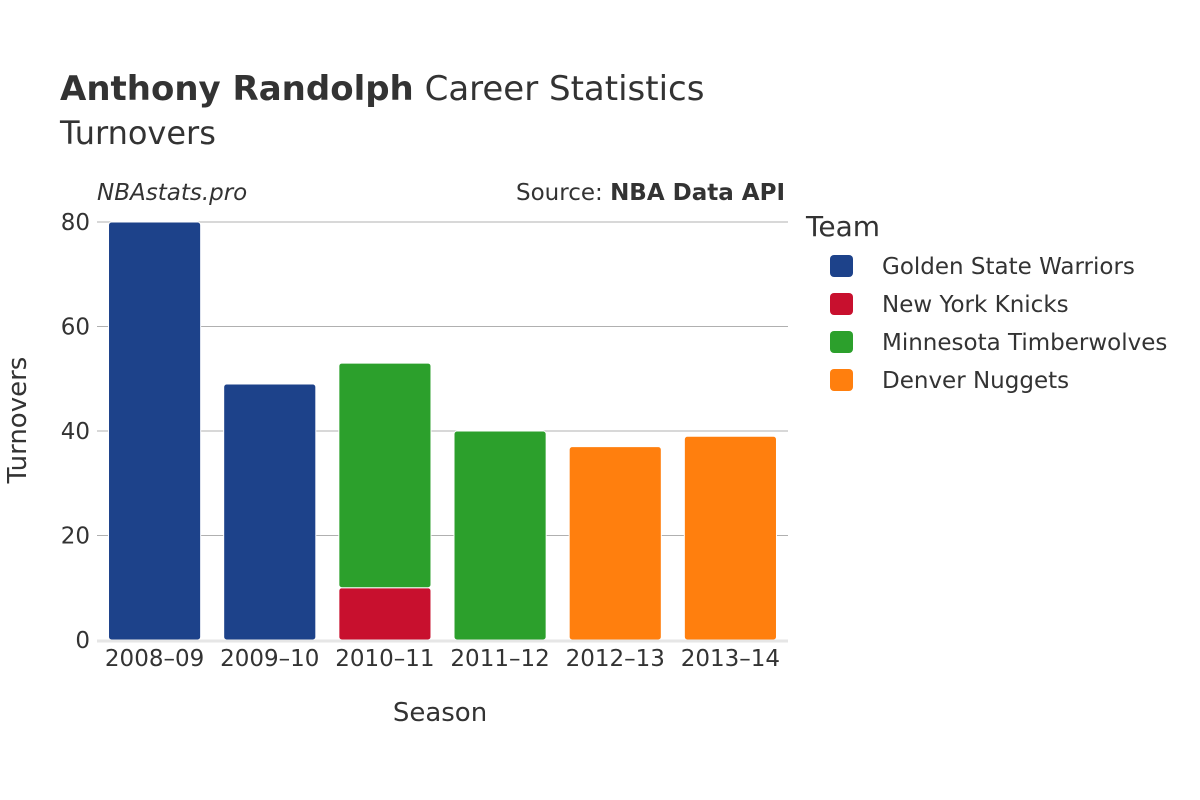 The height and width of the screenshot is (800, 1200). I want to click on chart-title: Anthony Randolph Career Statistics, so click(382, 89).